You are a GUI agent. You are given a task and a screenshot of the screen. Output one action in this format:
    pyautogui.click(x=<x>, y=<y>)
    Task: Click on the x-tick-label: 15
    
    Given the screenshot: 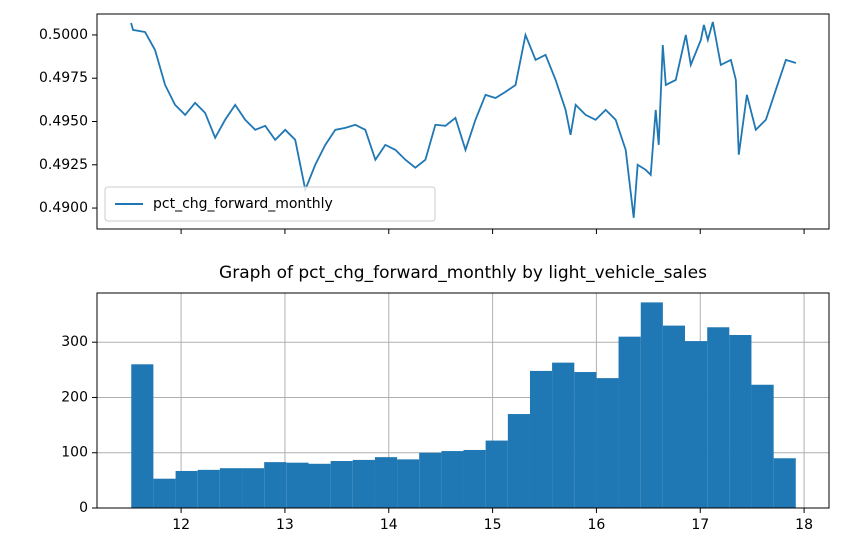 What is the action you would take?
    pyautogui.click(x=493, y=525)
    